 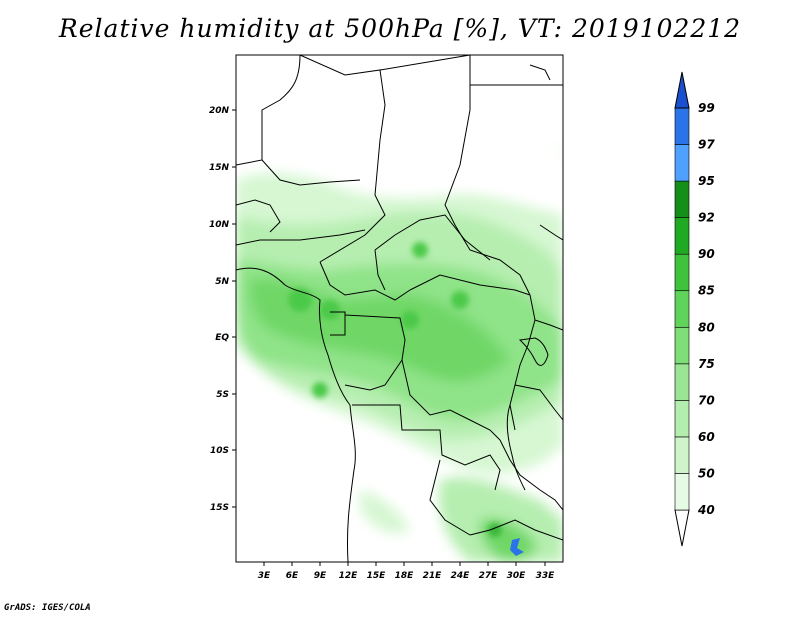 What do you see at coordinates (517, 576) in the screenshot?
I see `lon-label-30e: 30E` at bounding box center [517, 576].